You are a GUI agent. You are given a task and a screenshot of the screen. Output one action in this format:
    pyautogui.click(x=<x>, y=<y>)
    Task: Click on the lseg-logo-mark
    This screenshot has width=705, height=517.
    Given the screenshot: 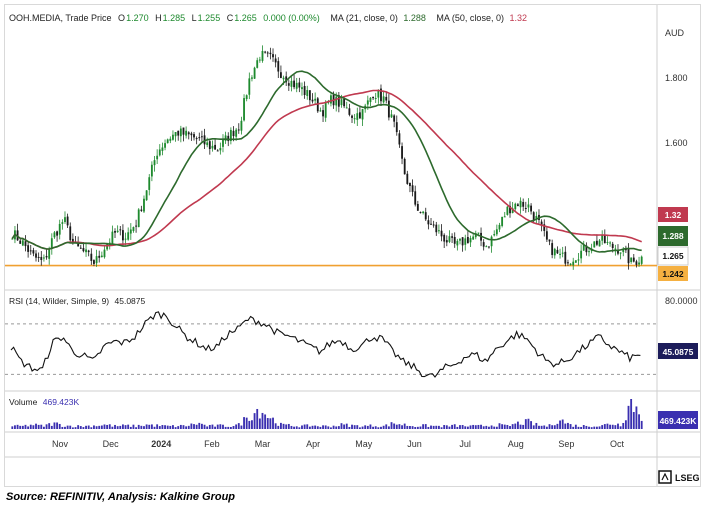 What is the action you would take?
    pyautogui.click(x=665, y=476)
    